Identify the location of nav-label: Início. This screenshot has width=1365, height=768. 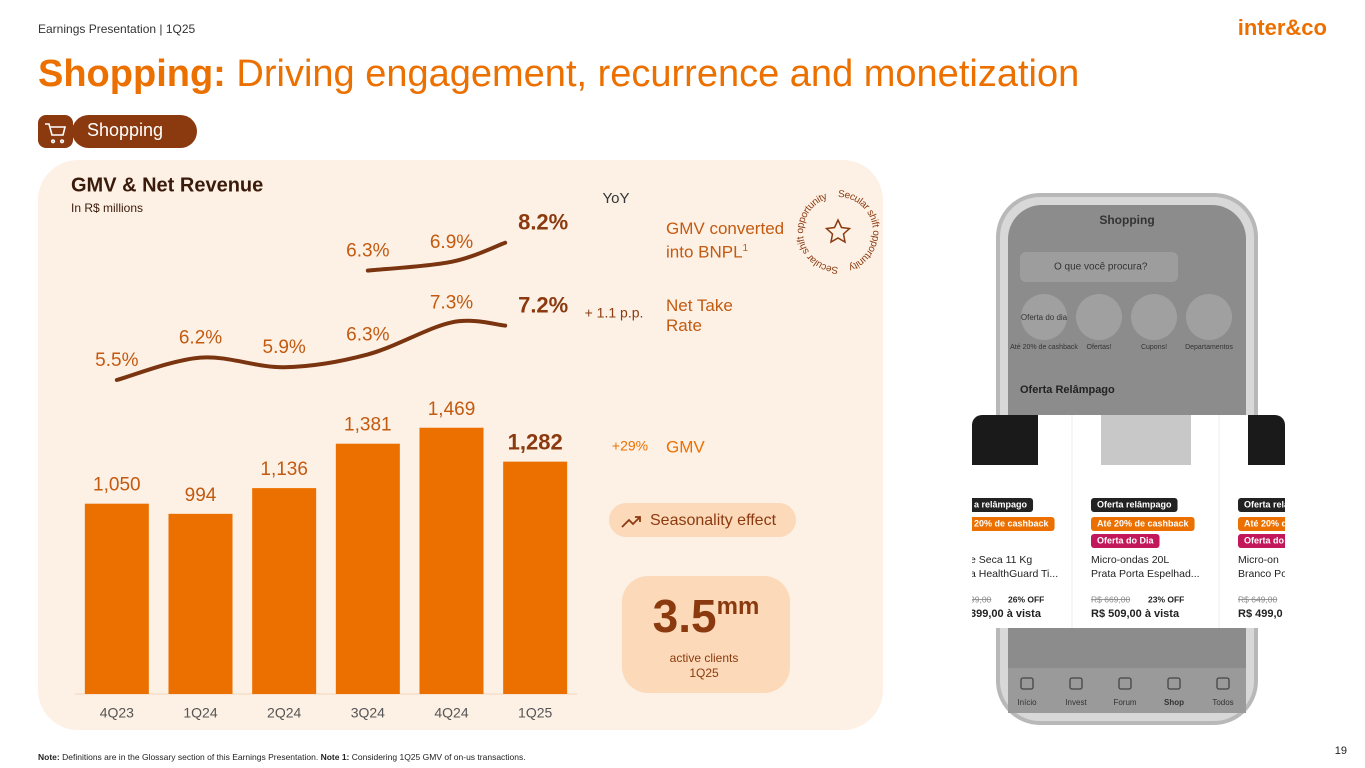
(1027, 702).